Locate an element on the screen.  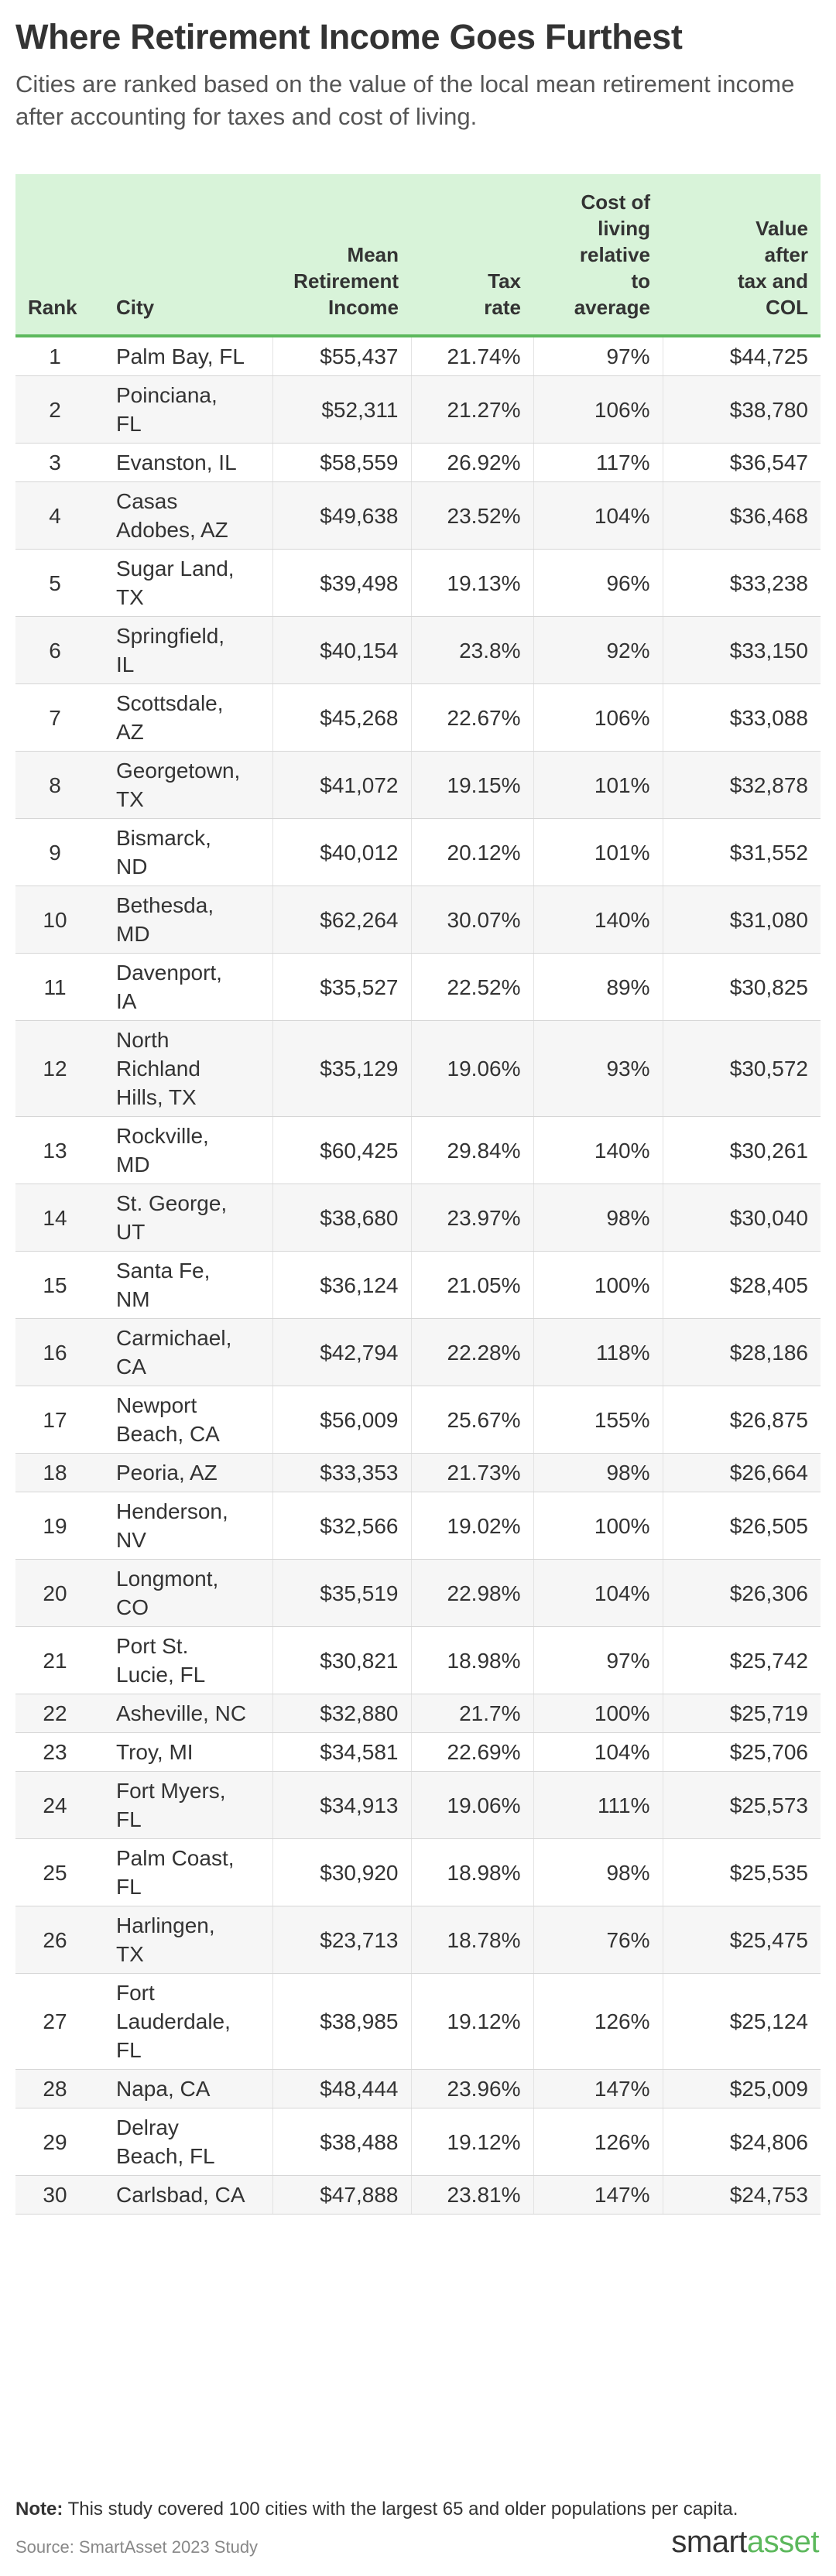
city-name-line: North is located at coordinates (143, 1040).